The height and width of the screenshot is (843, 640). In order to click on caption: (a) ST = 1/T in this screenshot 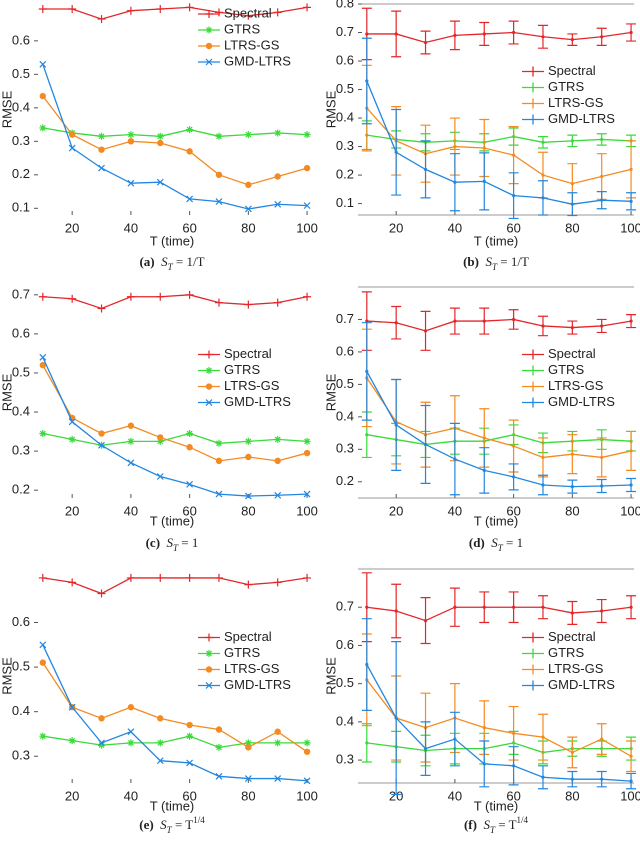, I will do `click(171, 263)`.